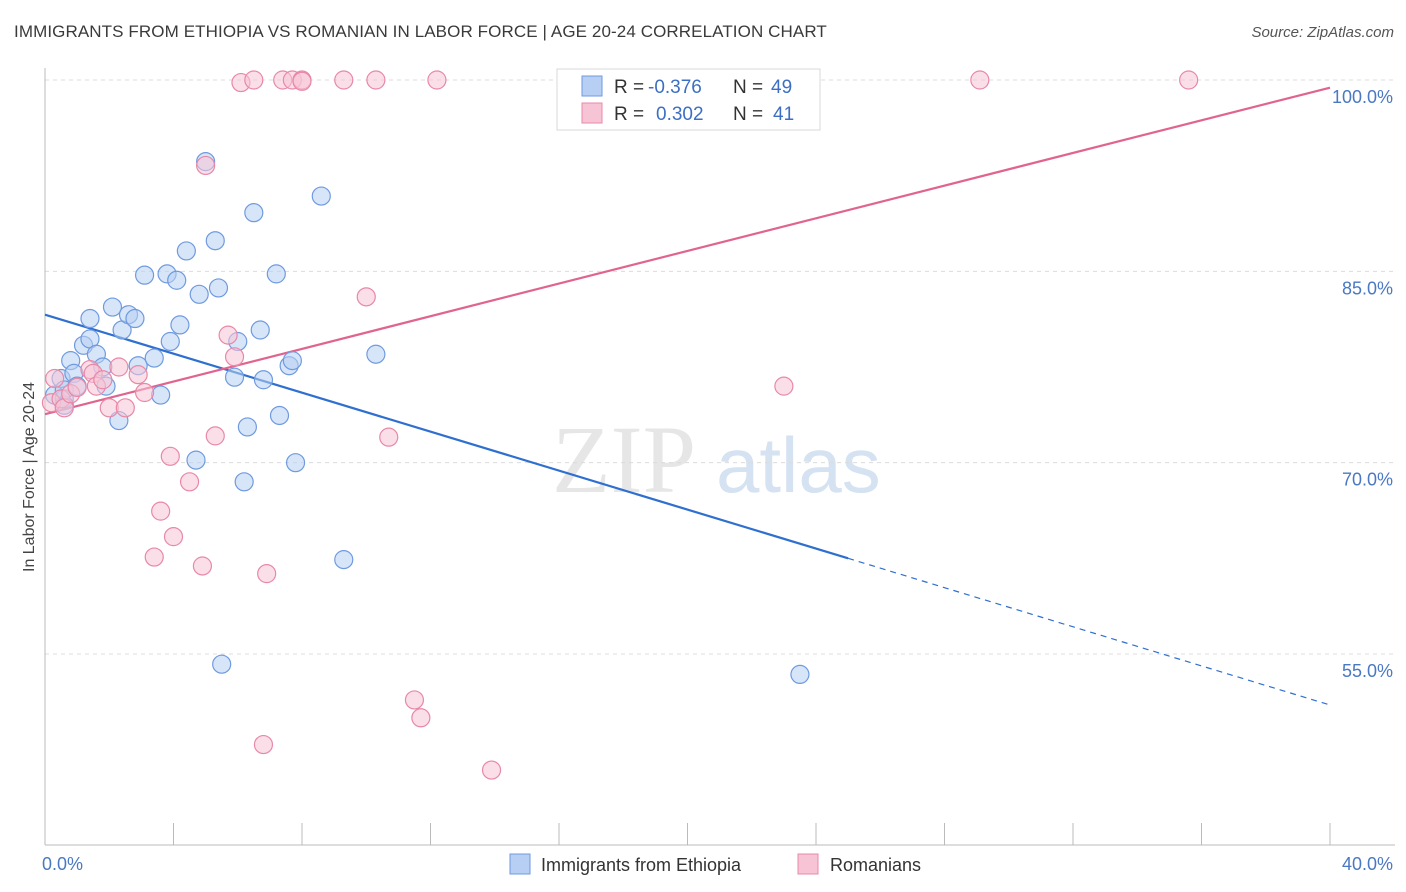  I want to click on legend-n-label-2: N =, so click(748, 114).